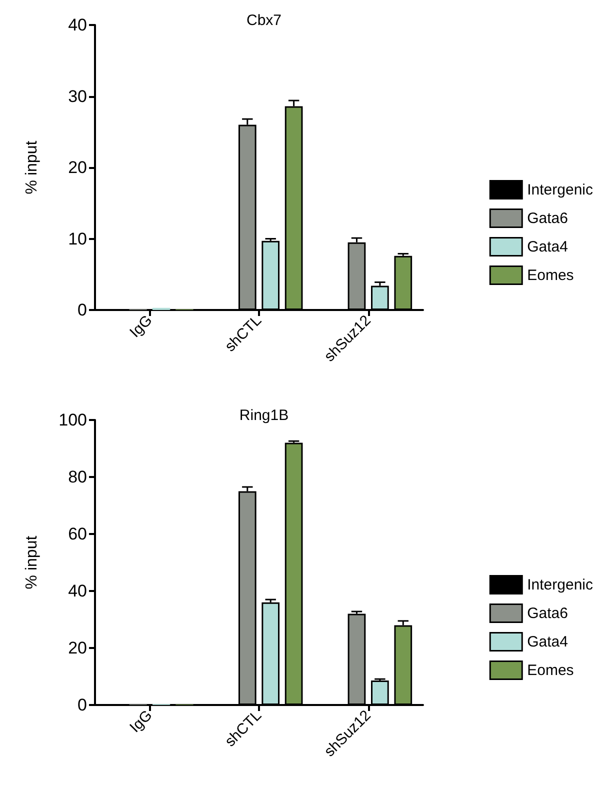  I want to click on y-tick-label: 100, so click(72, 420).